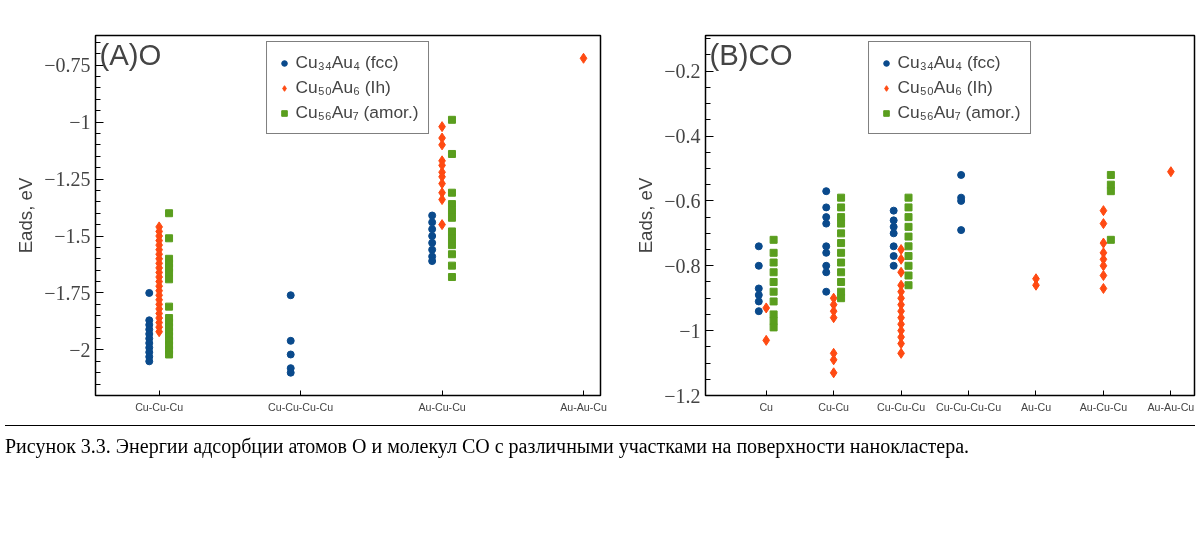  I want to click on y-tick-label: −1.5, so click(72, 236).